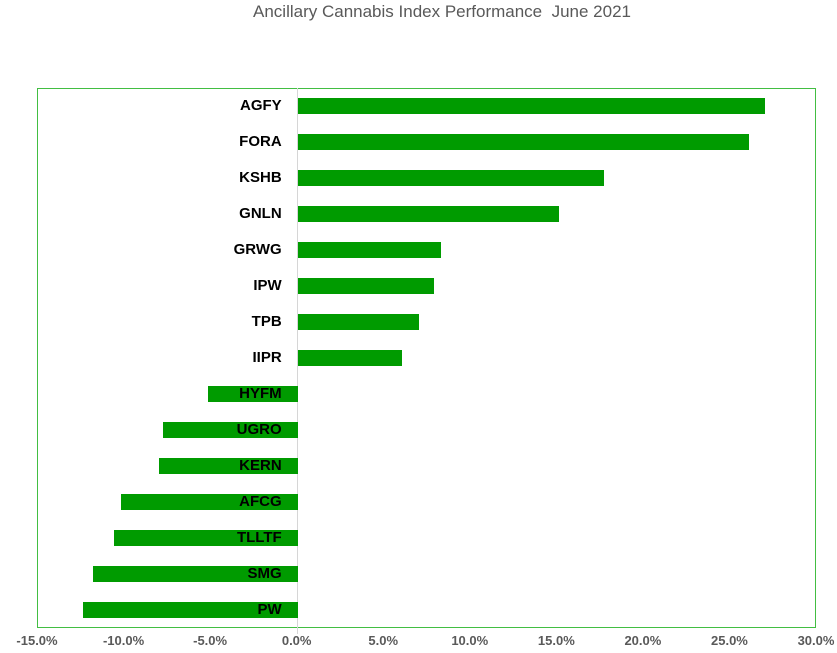 The width and height of the screenshot is (837, 653). What do you see at coordinates (269, 609) in the screenshot?
I see `category-label-pw: PW` at bounding box center [269, 609].